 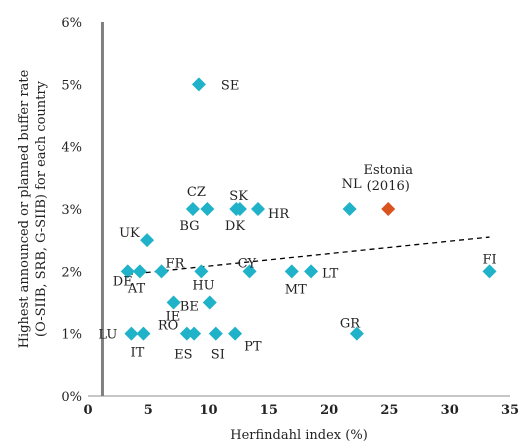 I want to click on point-ie, so click(x=173, y=302).